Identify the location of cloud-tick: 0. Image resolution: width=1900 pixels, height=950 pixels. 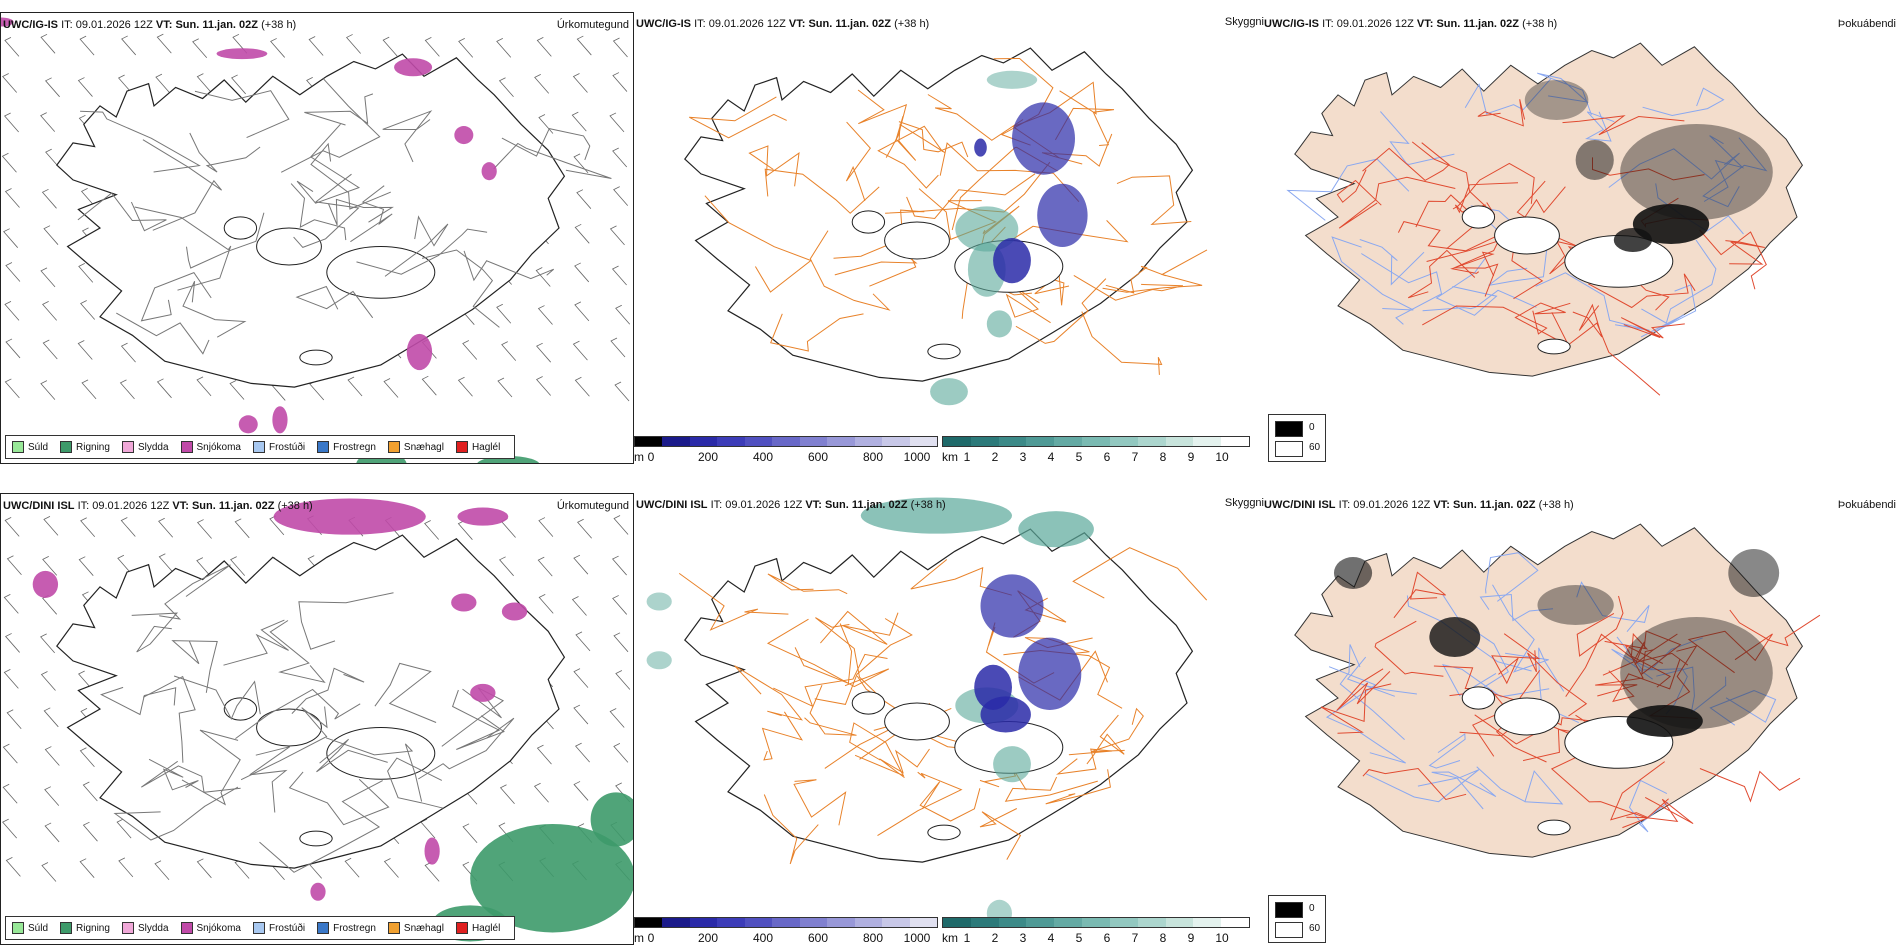
(651, 938).